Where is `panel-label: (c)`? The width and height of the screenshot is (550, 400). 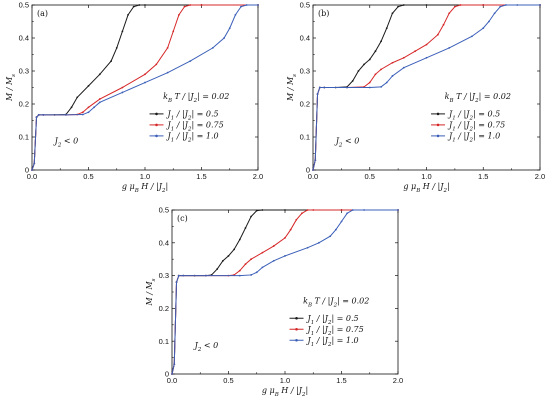 panel-label: (c) is located at coordinates (182, 218).